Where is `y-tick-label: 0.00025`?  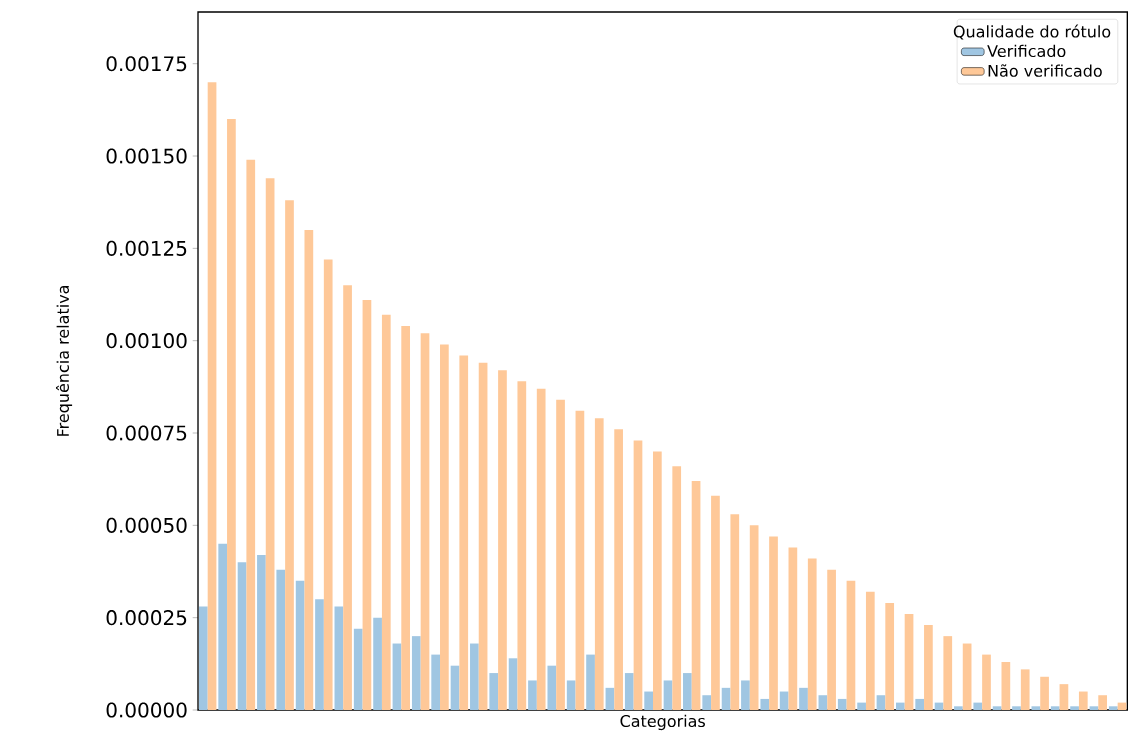 y-tick-label: 0.00025 is located at coordinates (146, 618).